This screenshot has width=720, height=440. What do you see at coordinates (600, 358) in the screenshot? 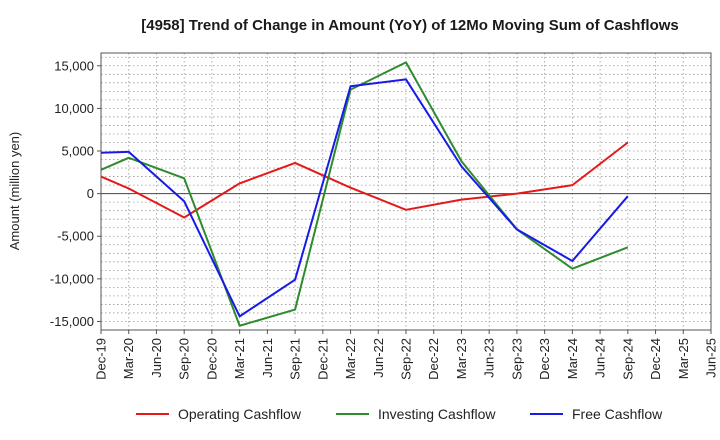
I see `x-tick-label: Jun-24` at bounding box center [600, 358].